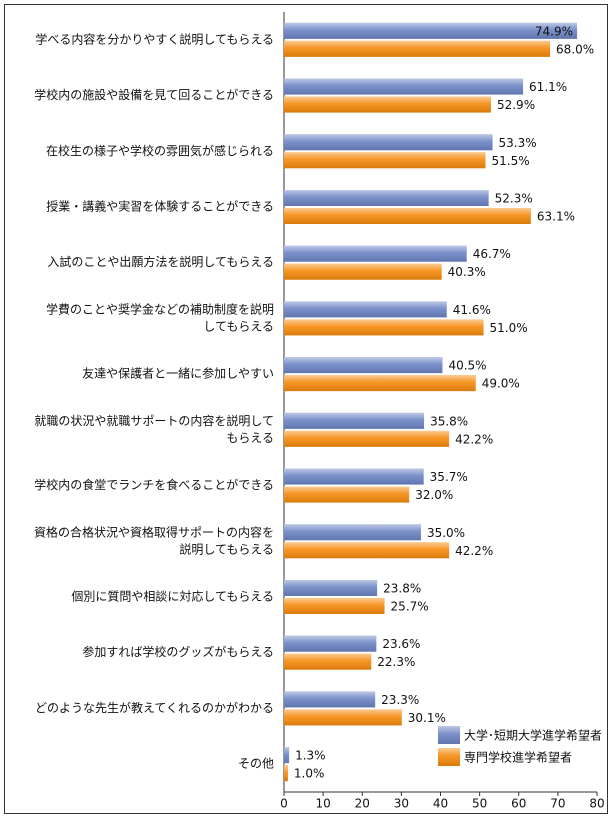 This screenshot has width=612, height=822. Describe the element at coordinates (449, 421) in the screenshot. I see `value-label: 35.8%` at that location.